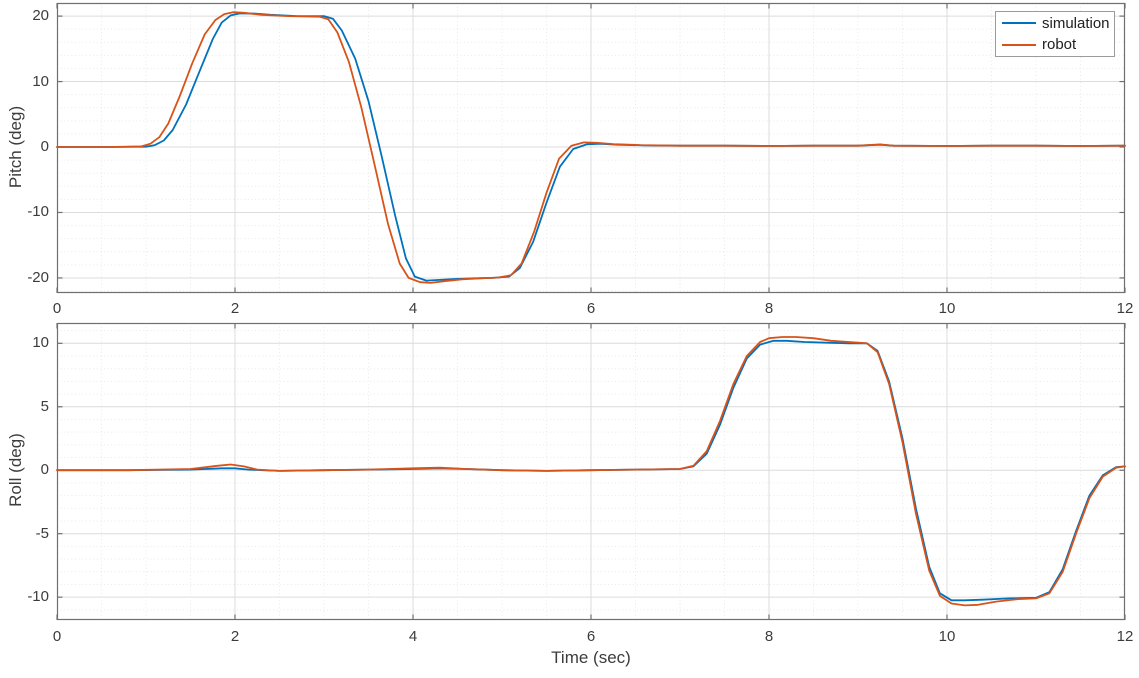  Describe the element at coordinates (591, 657) in the screenshot. I see `time-axis-label: Time (sec)` at that location.